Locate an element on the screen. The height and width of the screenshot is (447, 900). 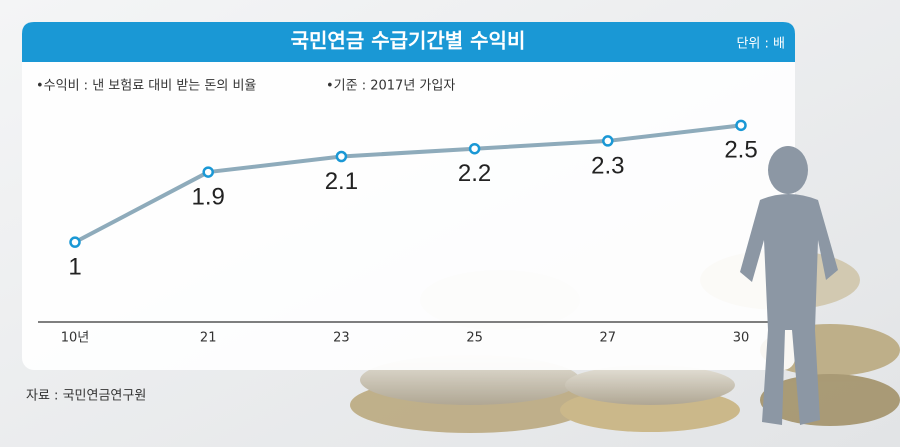
figure is located at coordinates (789, 285).